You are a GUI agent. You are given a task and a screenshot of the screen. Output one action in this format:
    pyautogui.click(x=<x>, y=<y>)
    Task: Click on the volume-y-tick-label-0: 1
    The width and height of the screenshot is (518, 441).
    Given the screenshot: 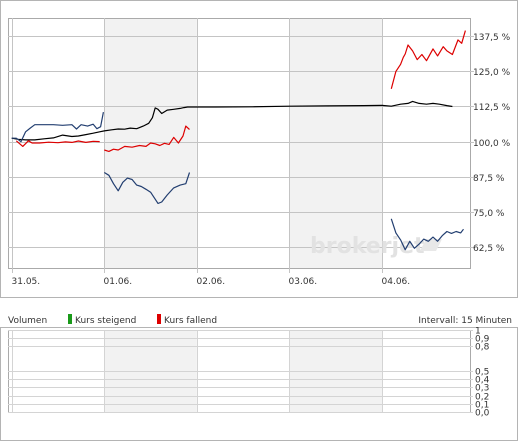 What is the action you would take?
    pyautogui.click(x=478, y=332)
    